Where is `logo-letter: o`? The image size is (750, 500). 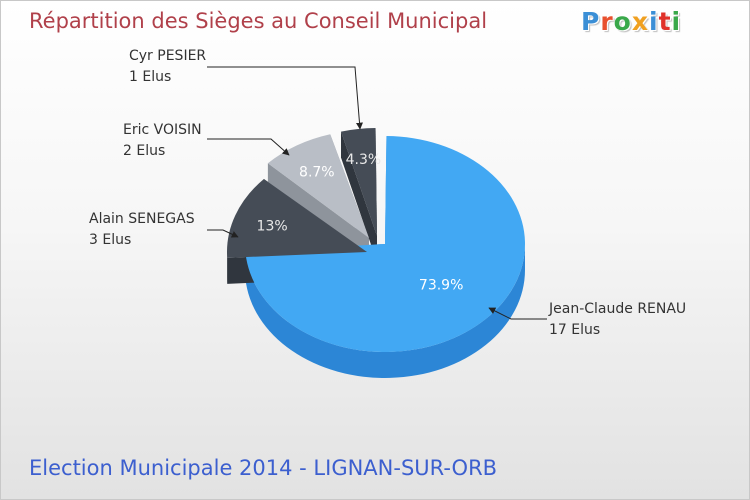 logo-letter: o is located at coordinates (622, 21).